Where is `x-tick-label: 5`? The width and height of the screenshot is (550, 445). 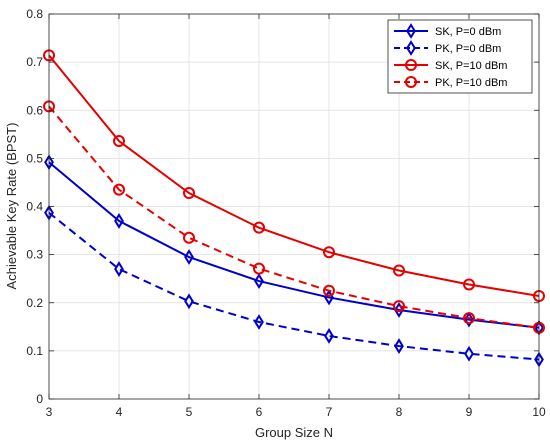 x-tick-label: 5 is located at coordinates (189, 412).